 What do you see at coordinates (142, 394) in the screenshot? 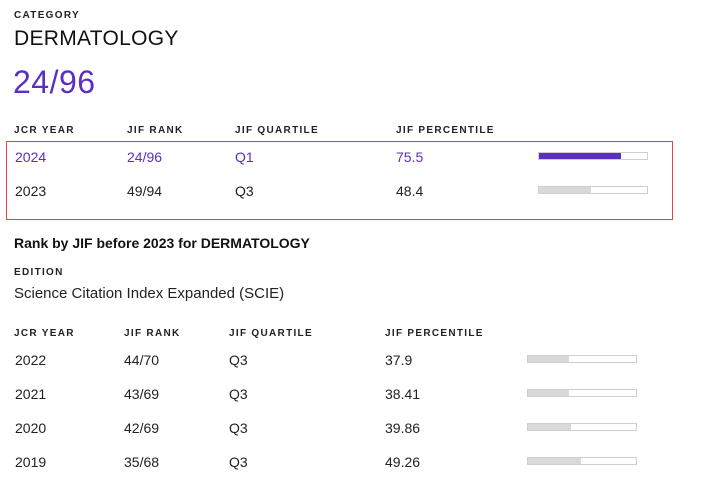
I see `row-rank: 43/69` at bounding box center [142, 394].